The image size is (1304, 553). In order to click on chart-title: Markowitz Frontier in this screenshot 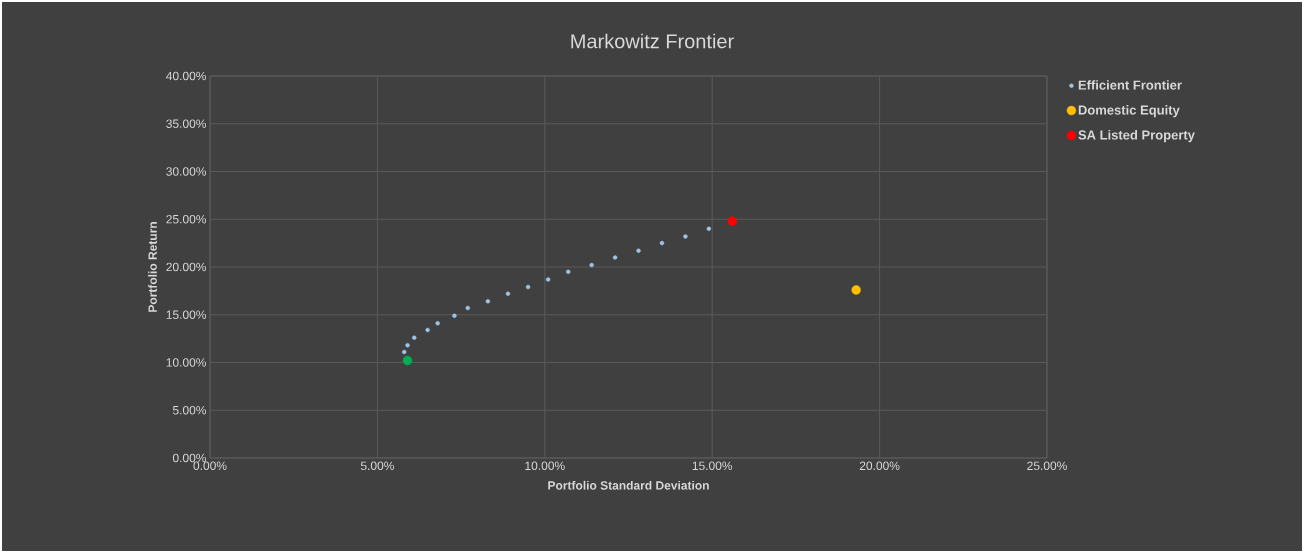, I will do `click(652, 41)`.